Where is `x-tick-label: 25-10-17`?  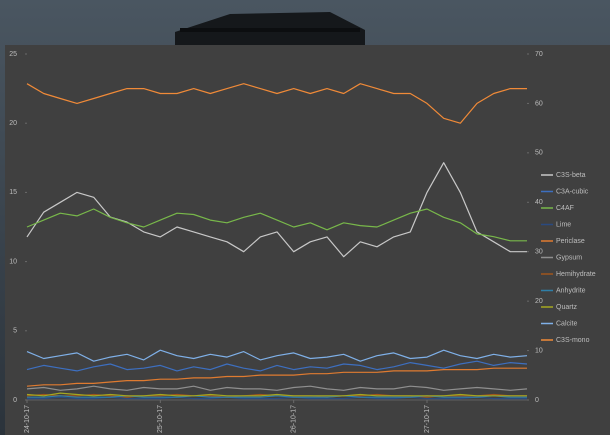
x-tick-label: 25-10-17 is located at coordinates (160, 419).